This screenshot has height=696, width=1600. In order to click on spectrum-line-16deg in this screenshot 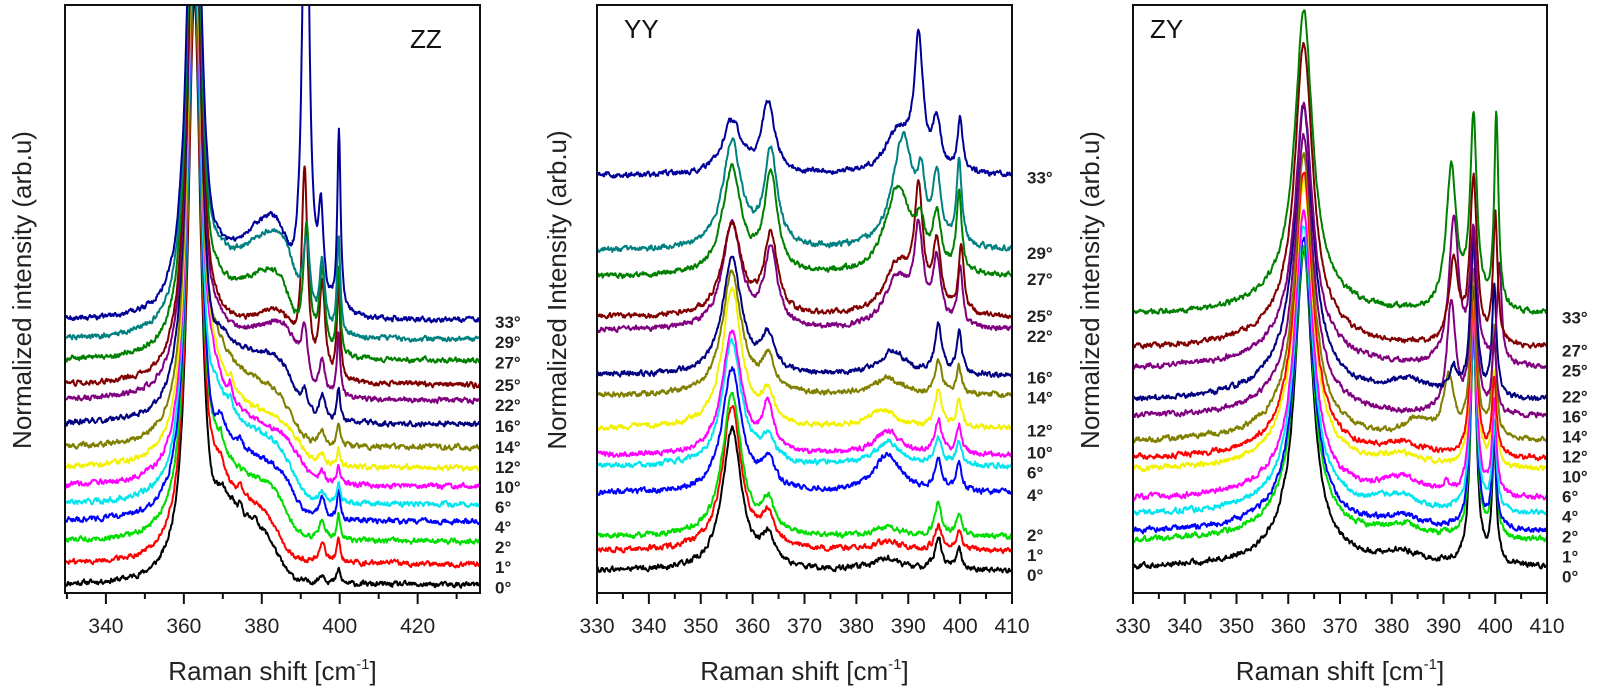, I will do `click(1340, 275)`.